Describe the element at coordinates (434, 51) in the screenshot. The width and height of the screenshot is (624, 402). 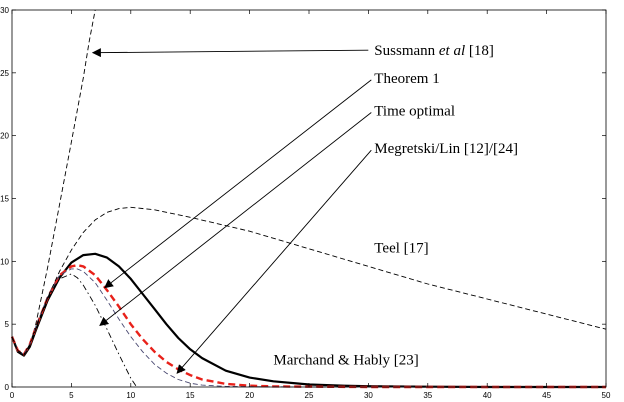
I see `annotation-sussmann: Sussmann et al [18]` at that location.